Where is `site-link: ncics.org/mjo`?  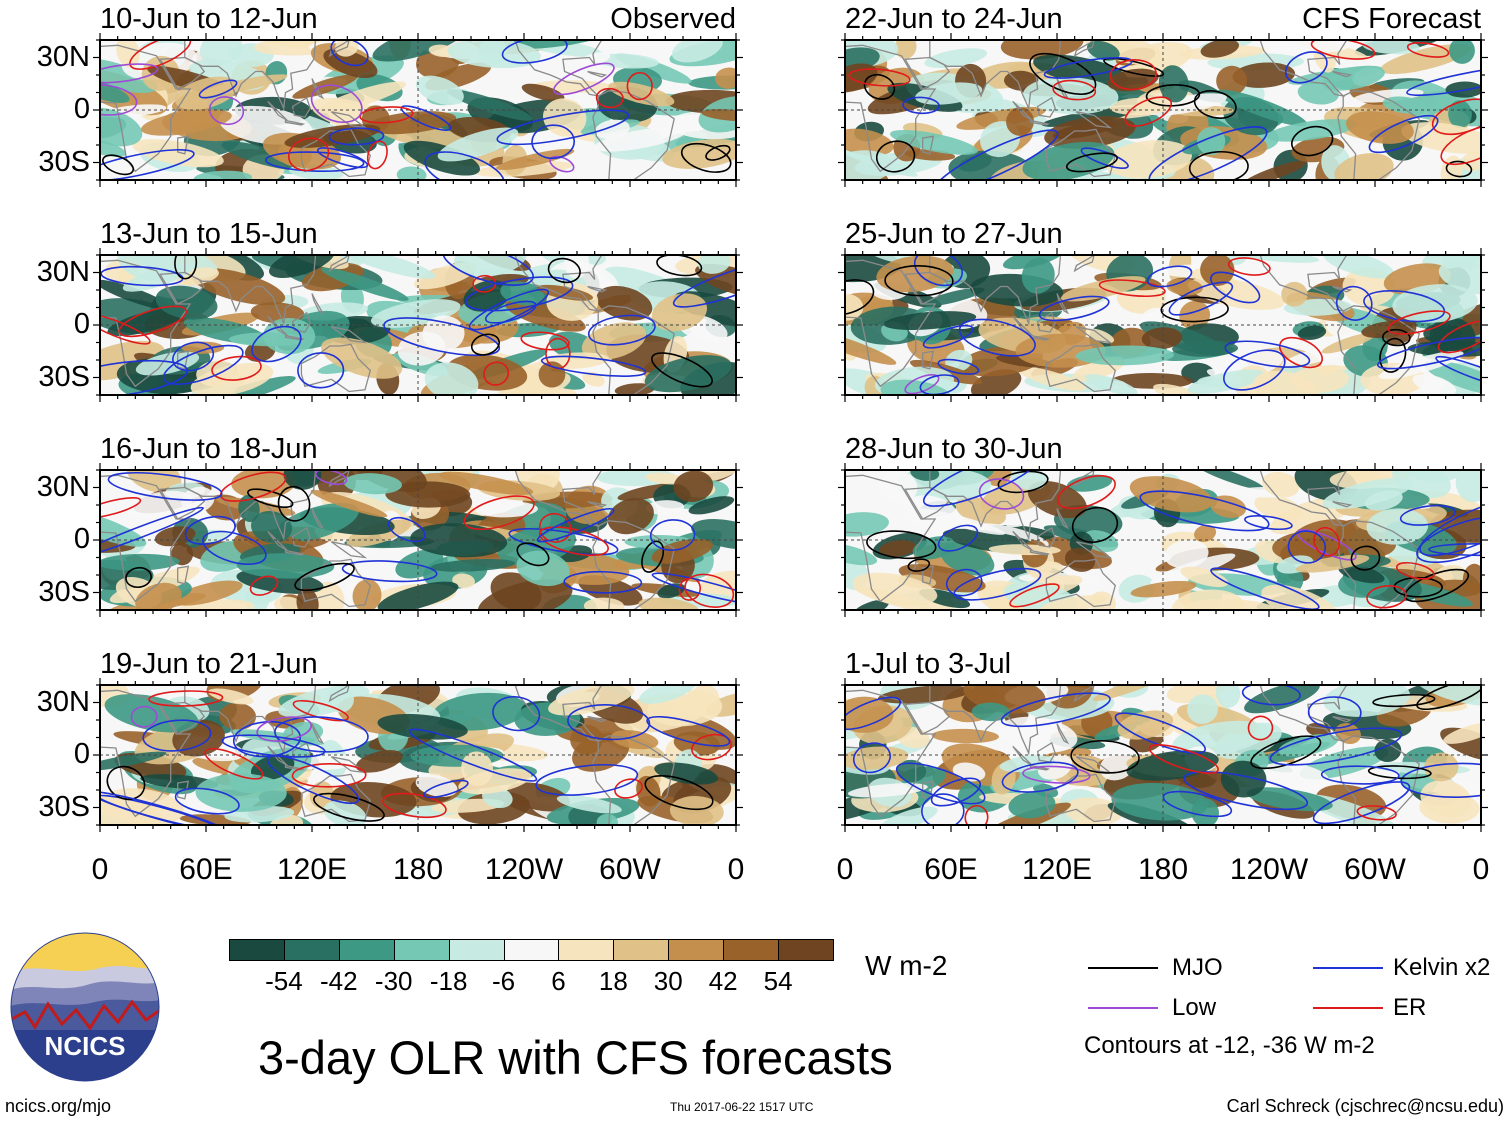 site-link: ncics.org/mjo is located at coordinates (58, 1106).